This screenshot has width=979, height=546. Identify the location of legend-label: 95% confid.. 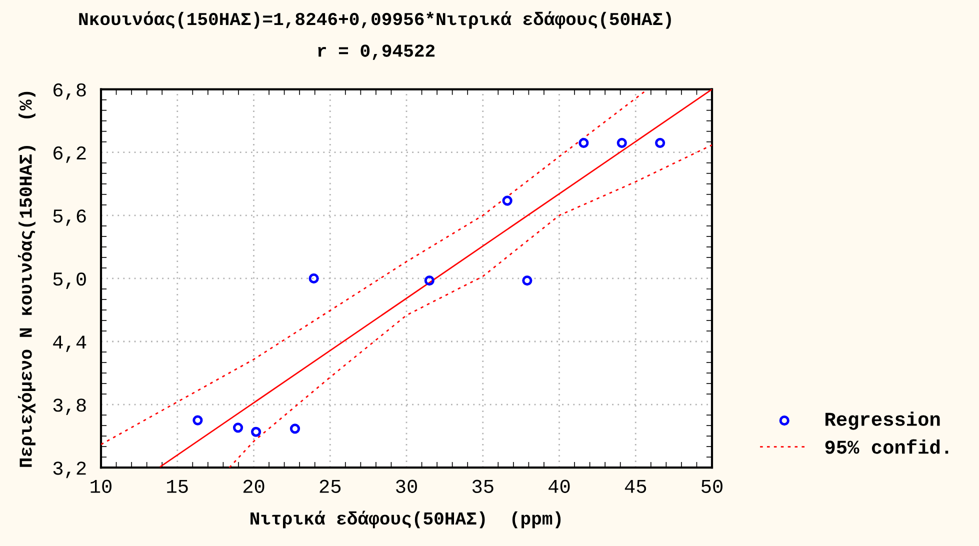
(886, 446).